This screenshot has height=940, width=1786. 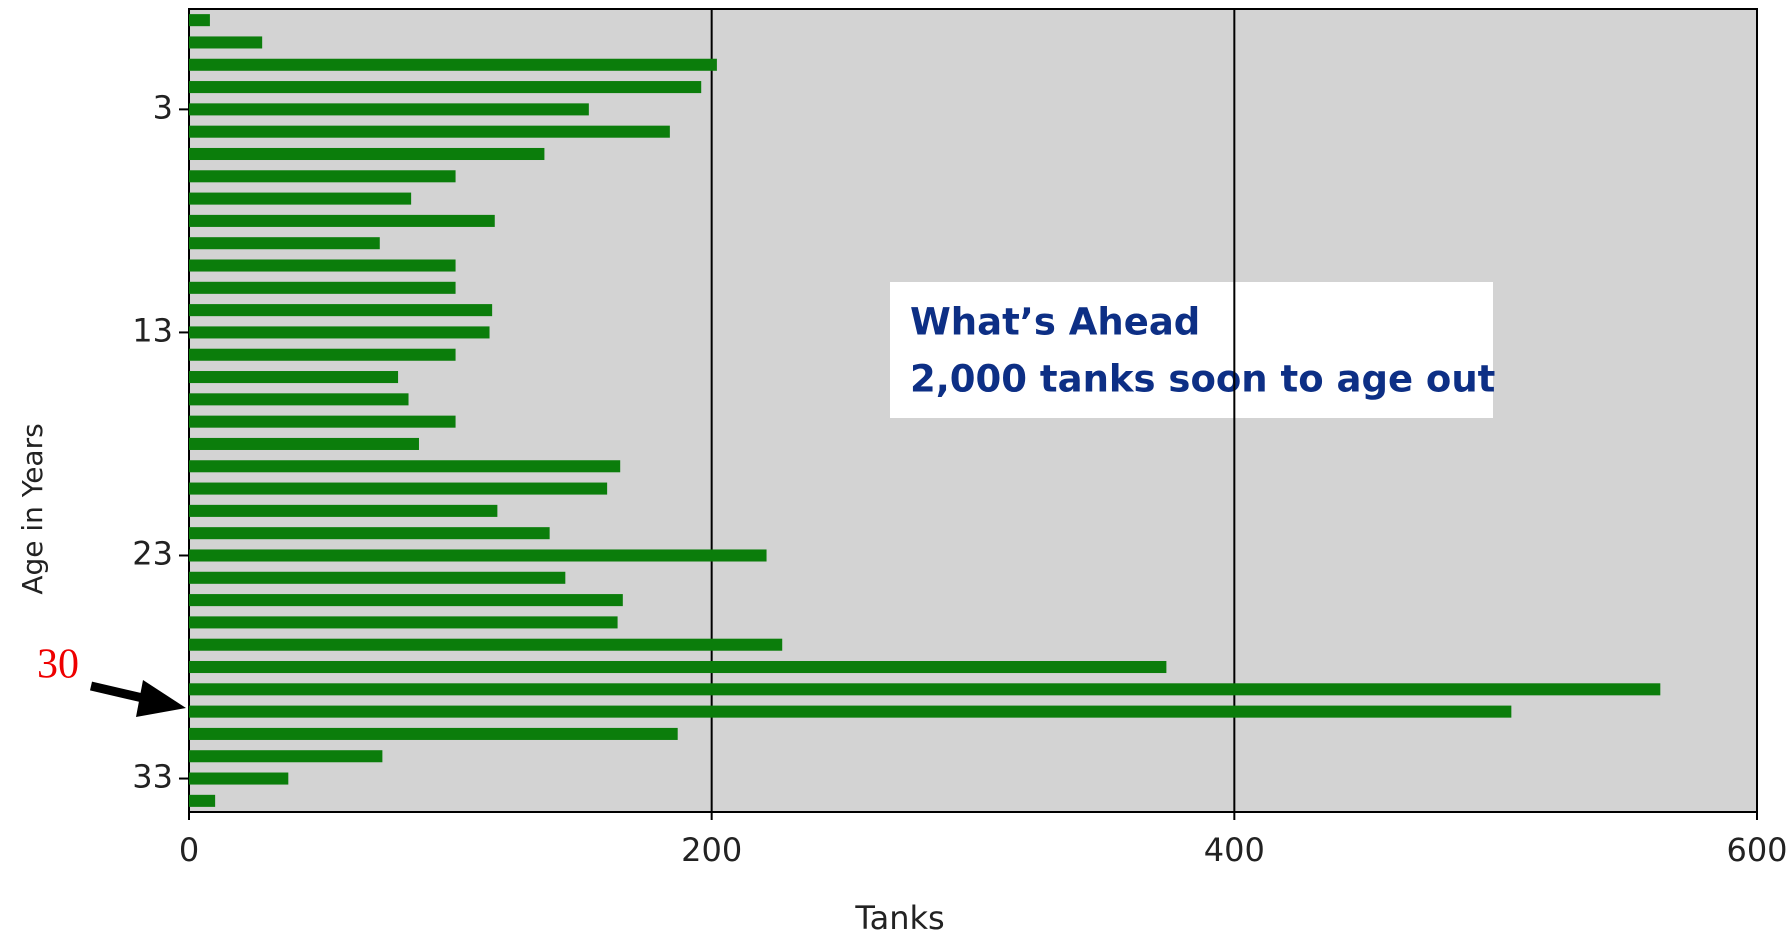 What do you see at coordinates (1191, 350) in the screenshot?
I see `annotation-box` at bounding box center [1191, 350].